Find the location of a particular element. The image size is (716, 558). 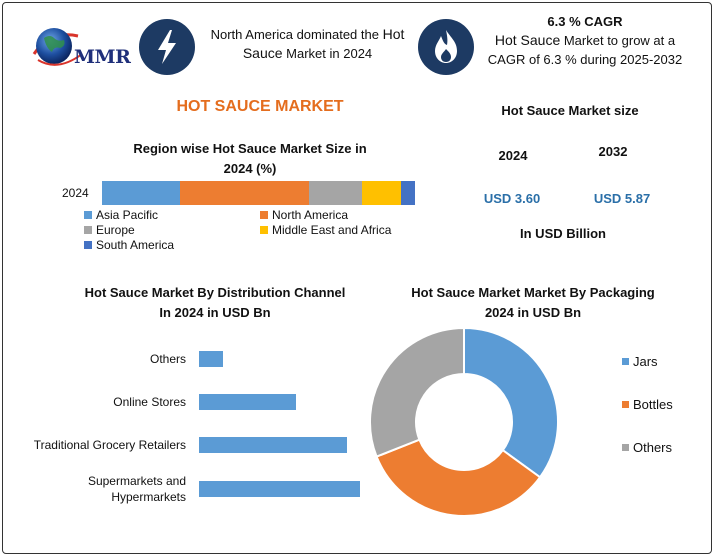

region-legend-item: Middle East and Africa is located at coordinates (325, 230).